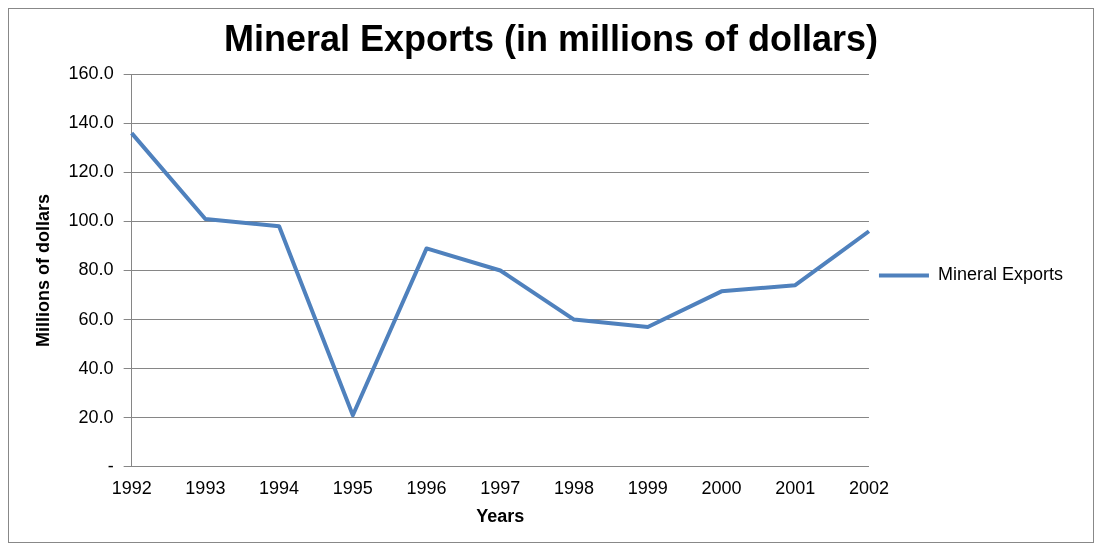 Image resolution: width=1102 pixels, height=551 pixels. I want to click on x-tick-label: 2002, so click(868, 487).